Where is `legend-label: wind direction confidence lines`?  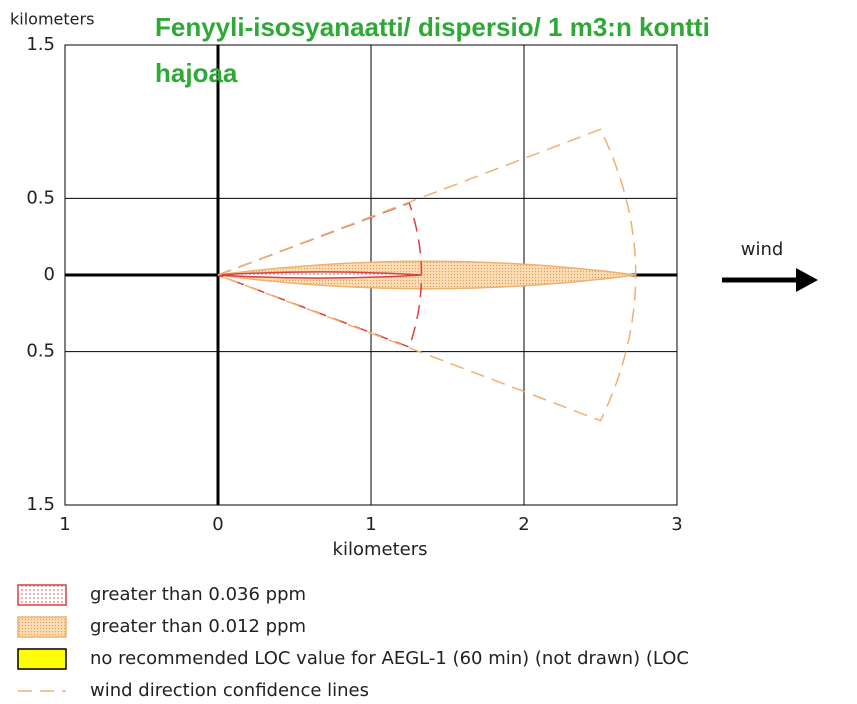 legend-label: wind direction confidence lines is located at coordinates (229, 690).